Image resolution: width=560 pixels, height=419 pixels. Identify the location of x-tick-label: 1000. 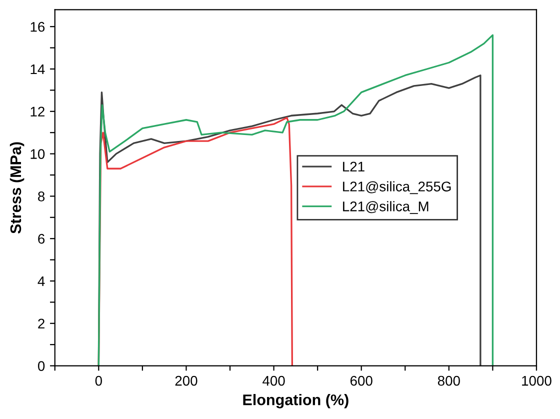
(537, 381).